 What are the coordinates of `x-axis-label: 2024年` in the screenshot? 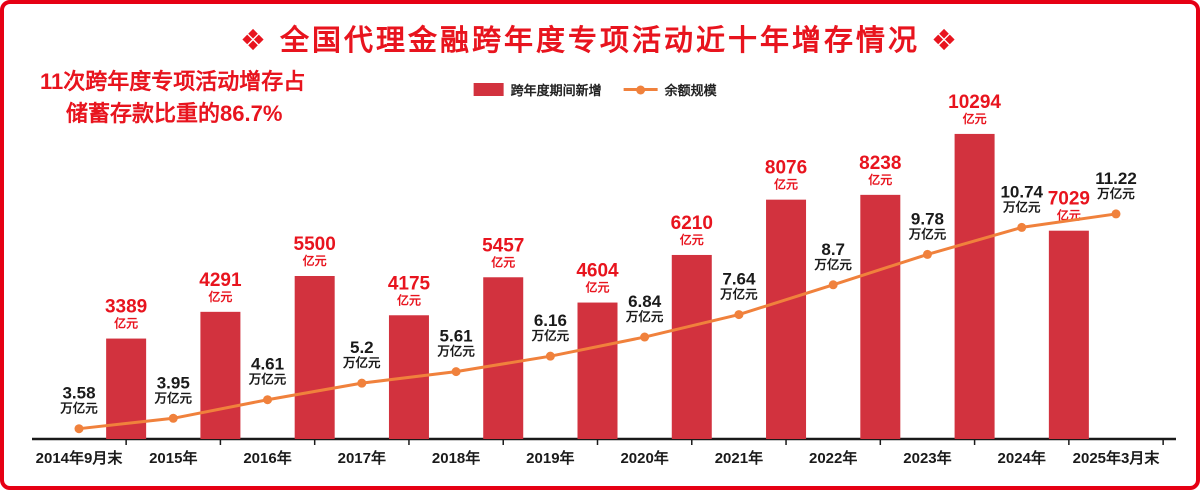 It's located at (1022, 458).